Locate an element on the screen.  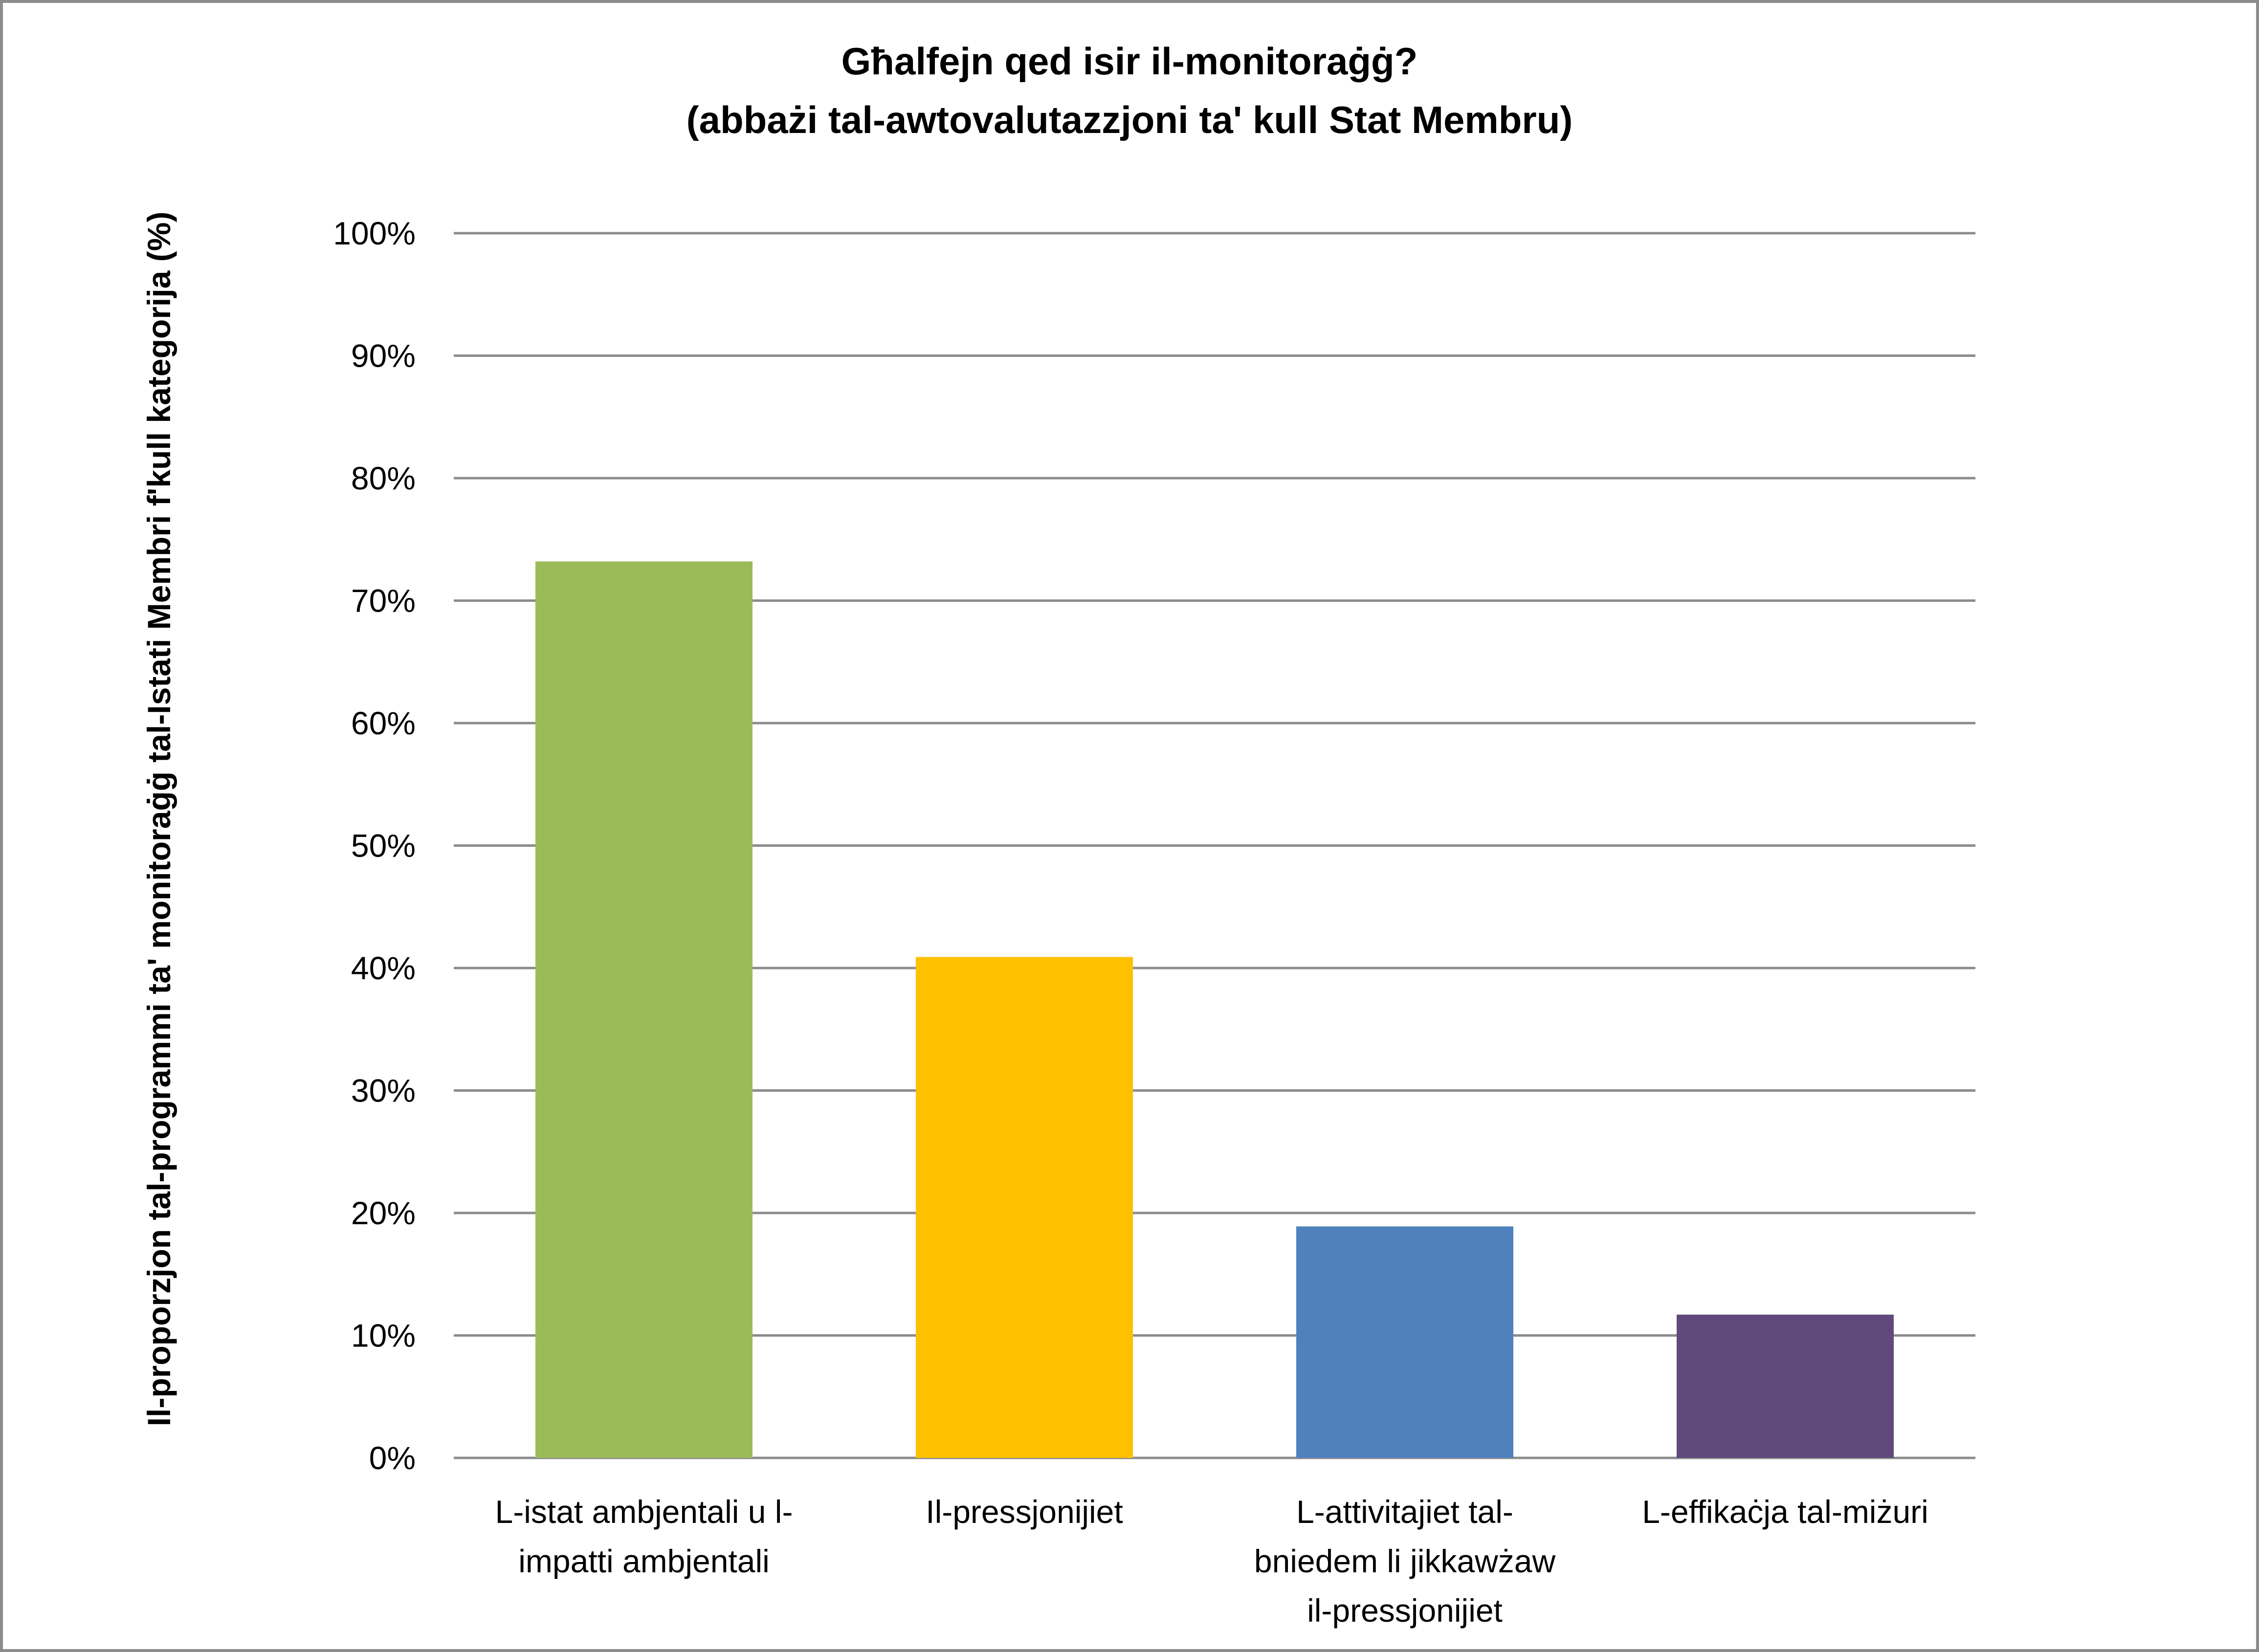
y-tick-label: 20% is located at coordinates (383, 1213).